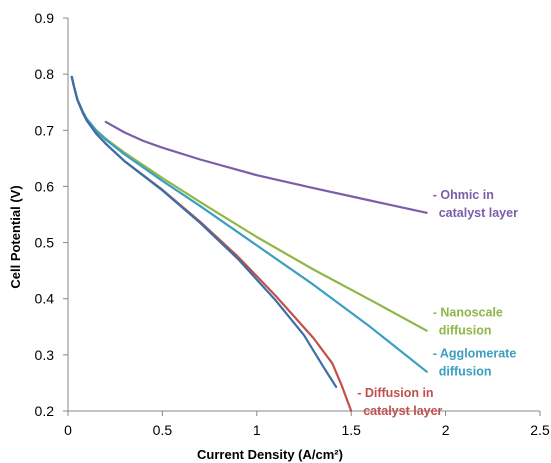 Image resolution: width=551 pixels, height=463 pixels. Describe the element at coordinates (475, 354) in the screenshot. I see `series-label-agglomerate-diffusion: - Agglomerate` at that location.